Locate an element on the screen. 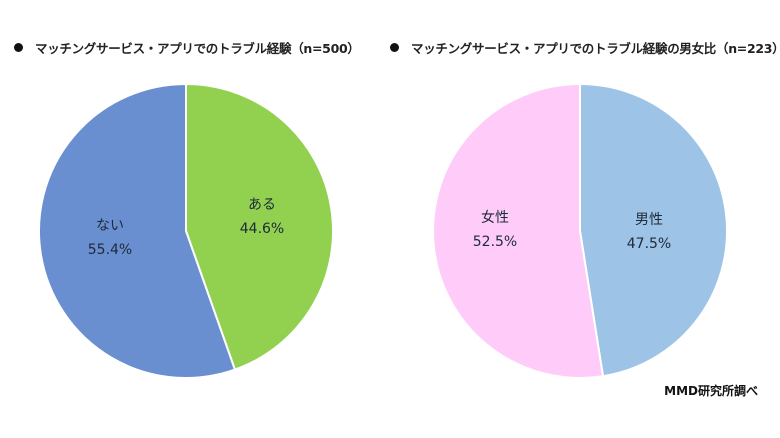  slice-category: 男性 is located at coordinates (648, 220).